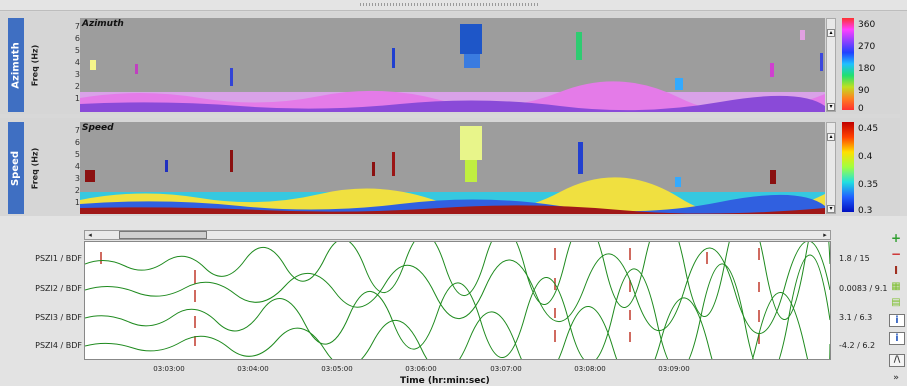 This screenshot has height=386, width=907. What do you see at coordinates (831, 33) in the screenshot?
I see `azimuth-scroll-up: ▴` at bounding box center [831, 33].